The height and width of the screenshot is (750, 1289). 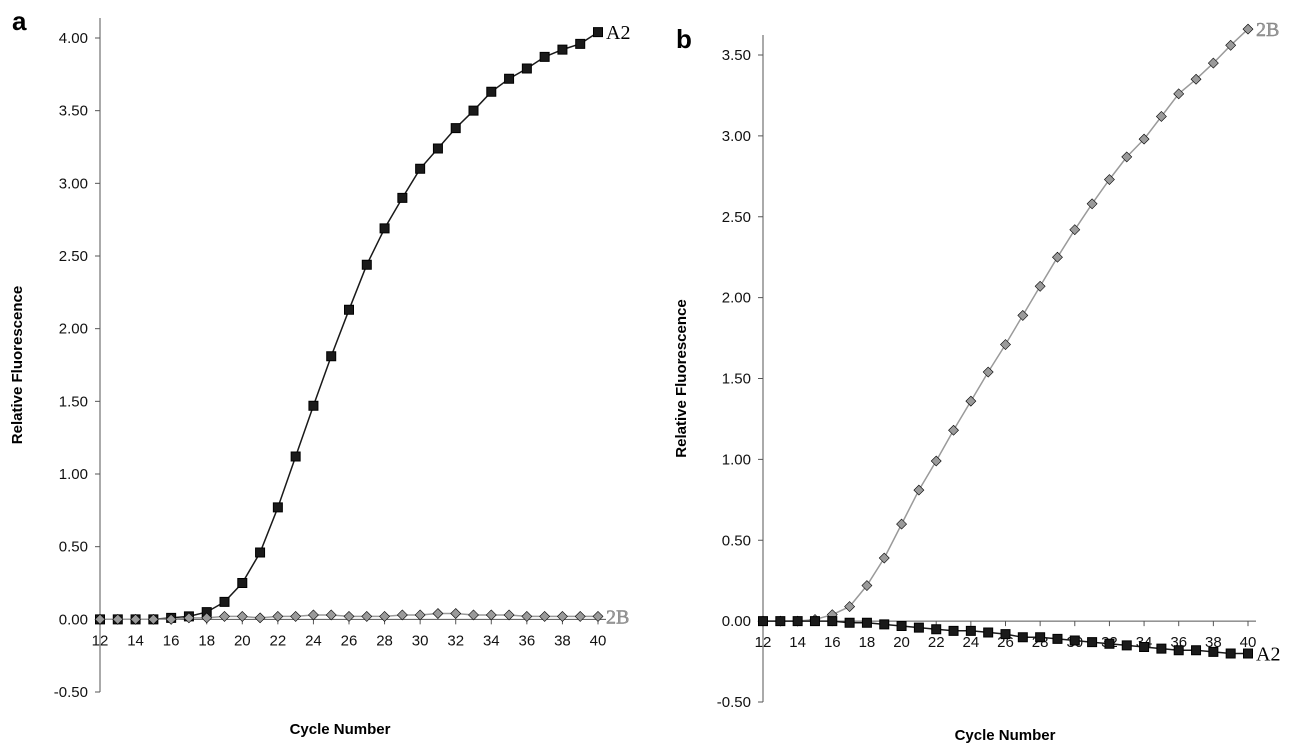 I want to click on x-tick-label: 12, so click(x=100, y=640).